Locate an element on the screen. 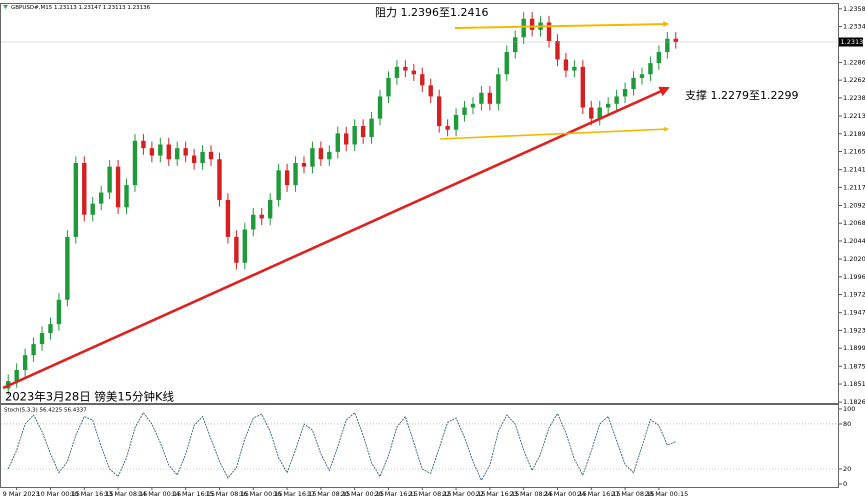 This screenshot has height=501, width=865. y-tick-label: 100 is located at coordinates (849, 409).